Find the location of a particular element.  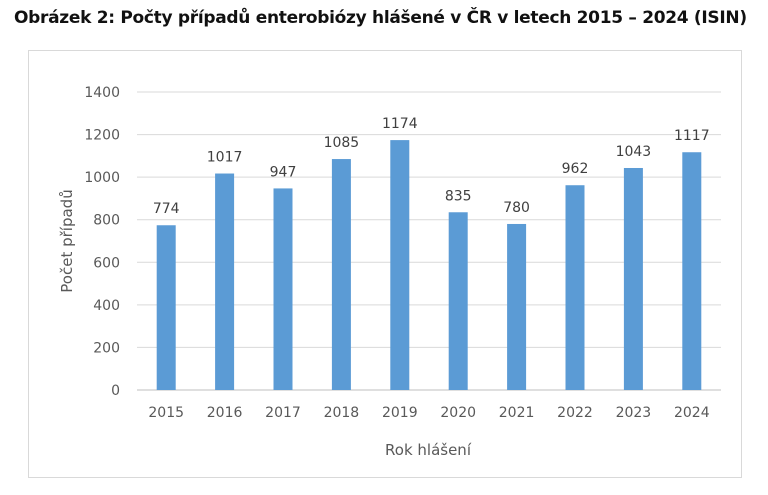

x-tick-label: 2020 is located at coordinates (458, 413).